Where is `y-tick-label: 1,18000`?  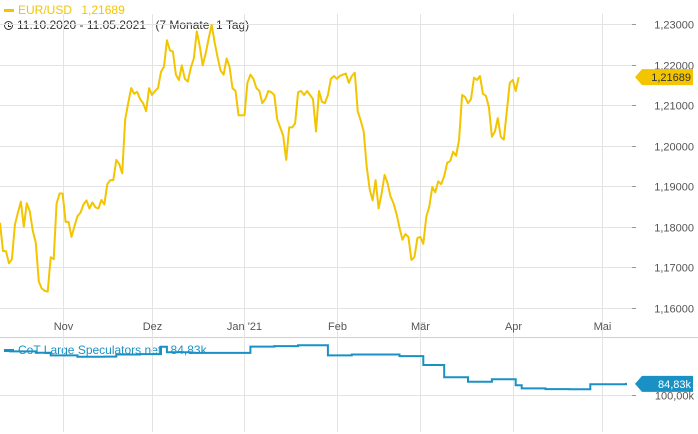
y-tick-label: 1,18000 is located at coordinates (674, 229).